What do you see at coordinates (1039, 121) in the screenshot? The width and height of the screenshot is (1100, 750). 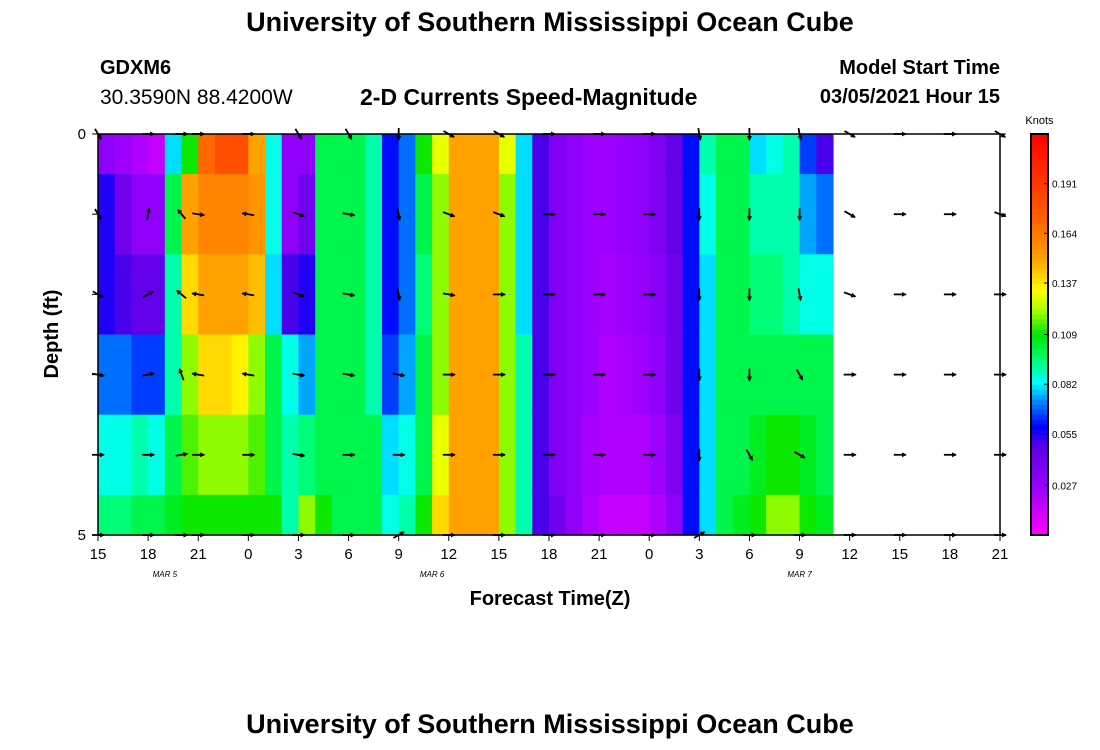 I see `colorbar-units: Knots` at bounding box center [1039, 121].